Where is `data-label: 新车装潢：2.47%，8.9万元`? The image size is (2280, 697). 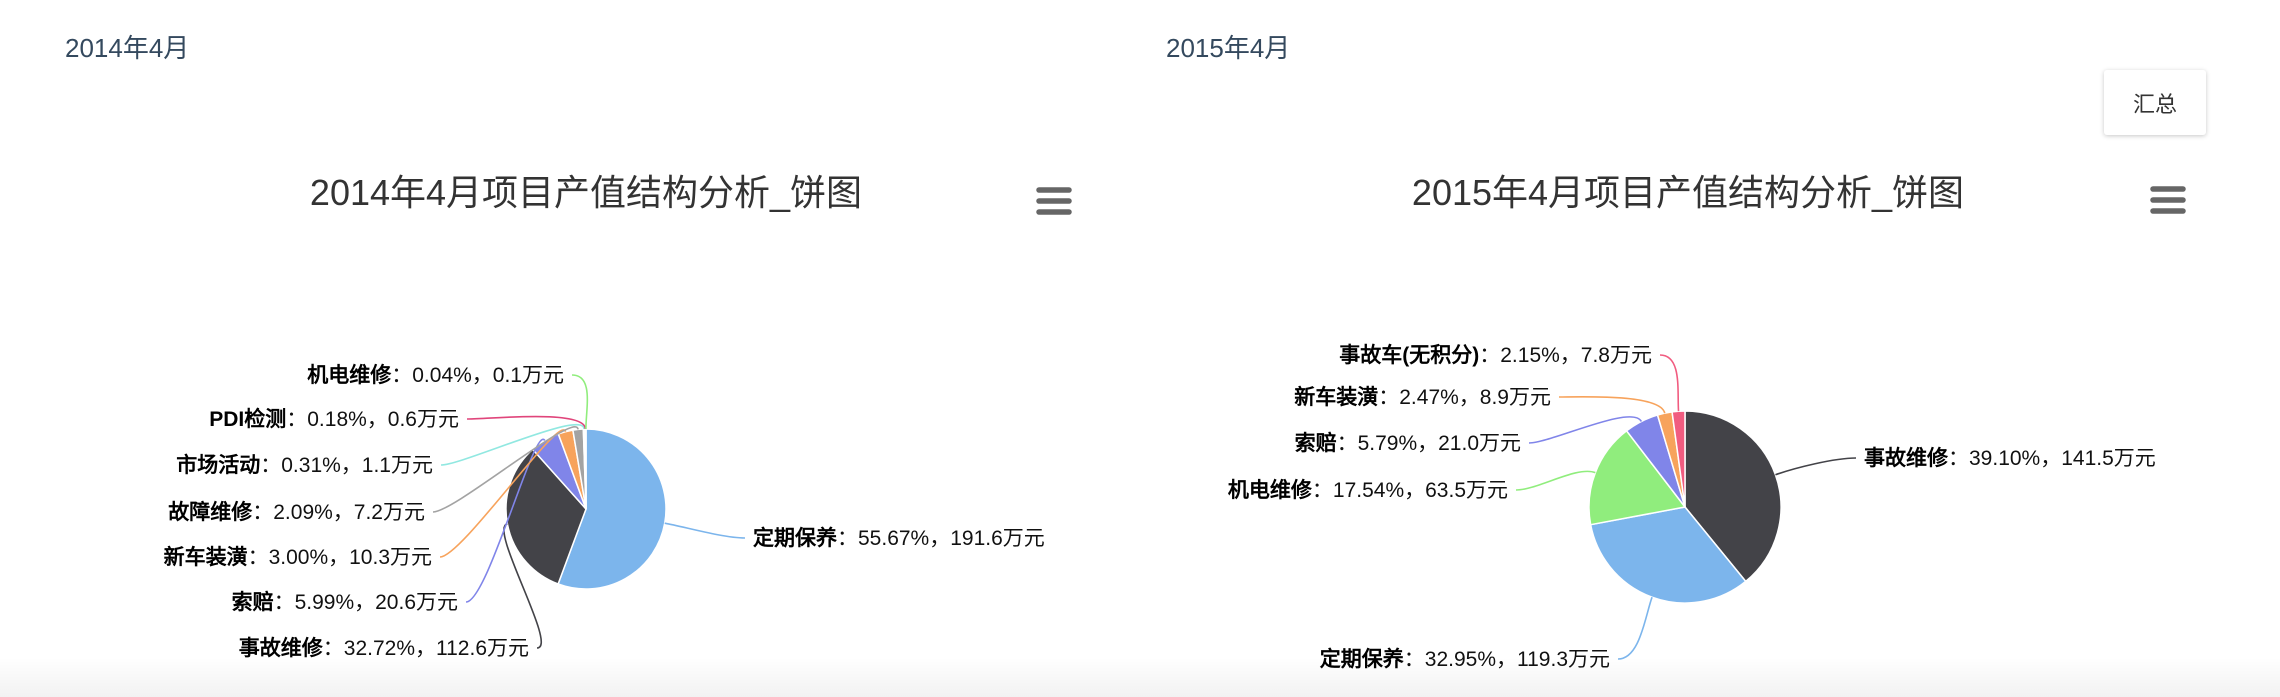 data-label: 新车装潢：2.47%，8.9万元 is located at coordinates (1422, 397).